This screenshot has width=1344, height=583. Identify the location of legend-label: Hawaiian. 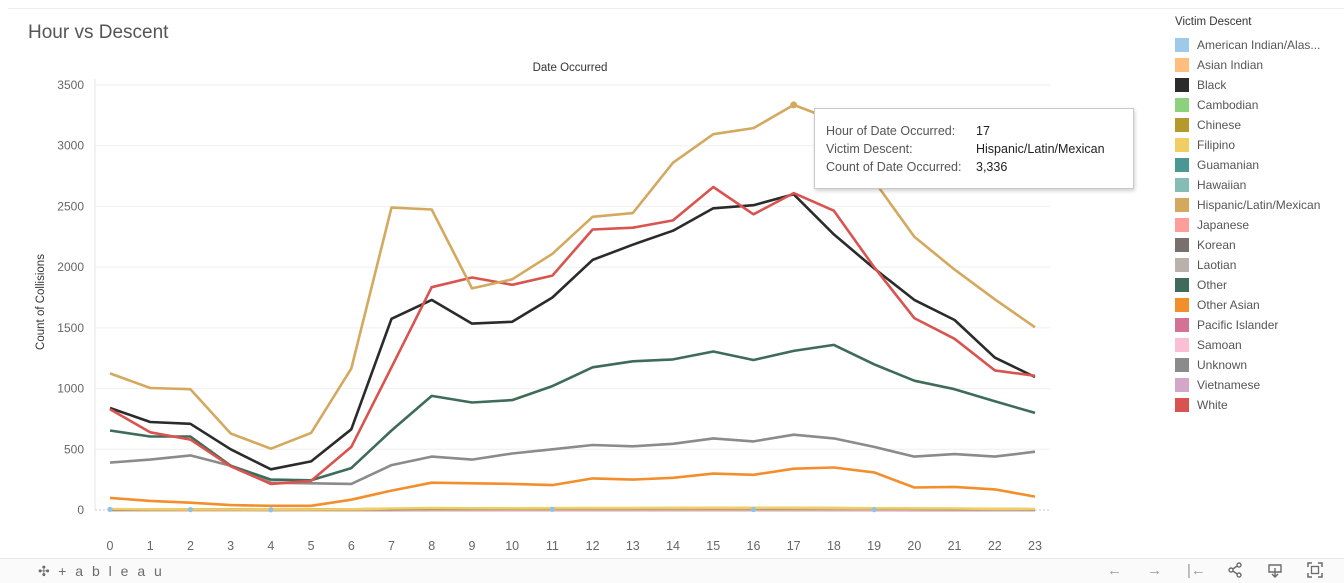
(1221, 185).